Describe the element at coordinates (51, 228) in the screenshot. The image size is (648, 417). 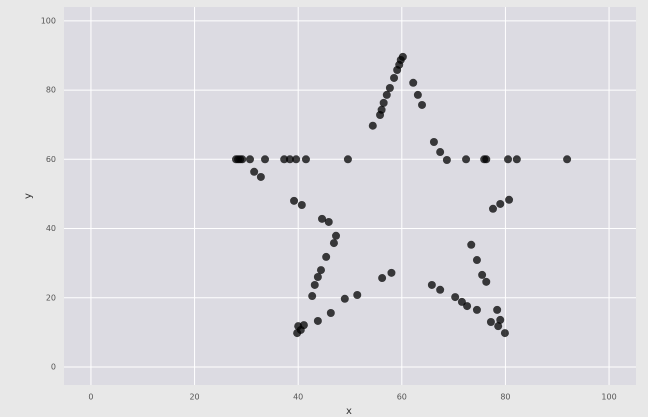
I see `y-tick-label: 40` at that location.